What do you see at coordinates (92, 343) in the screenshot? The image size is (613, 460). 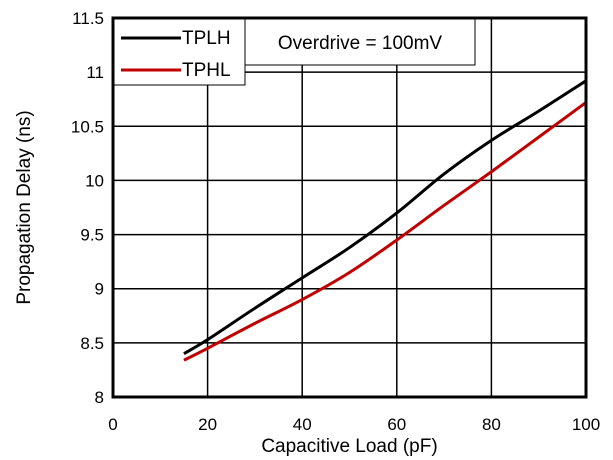 I see `y-tick-label: 8.5` at bounding box center [92, 343].